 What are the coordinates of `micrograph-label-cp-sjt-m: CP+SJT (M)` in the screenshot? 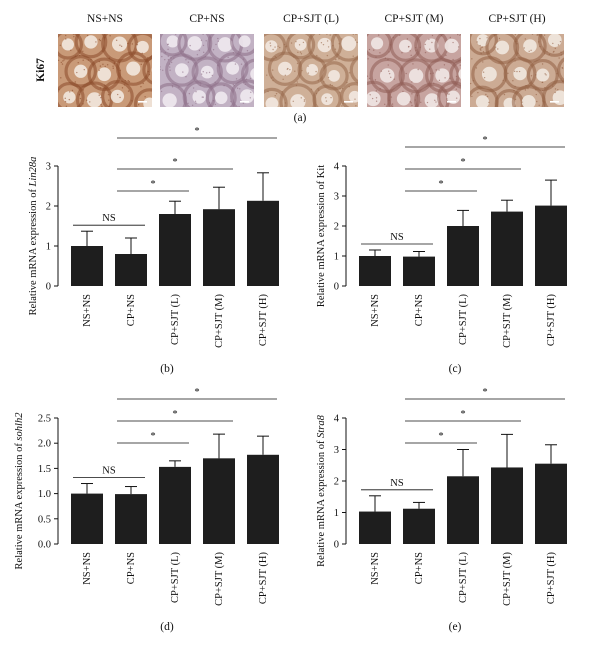 It's located at (414, 19).